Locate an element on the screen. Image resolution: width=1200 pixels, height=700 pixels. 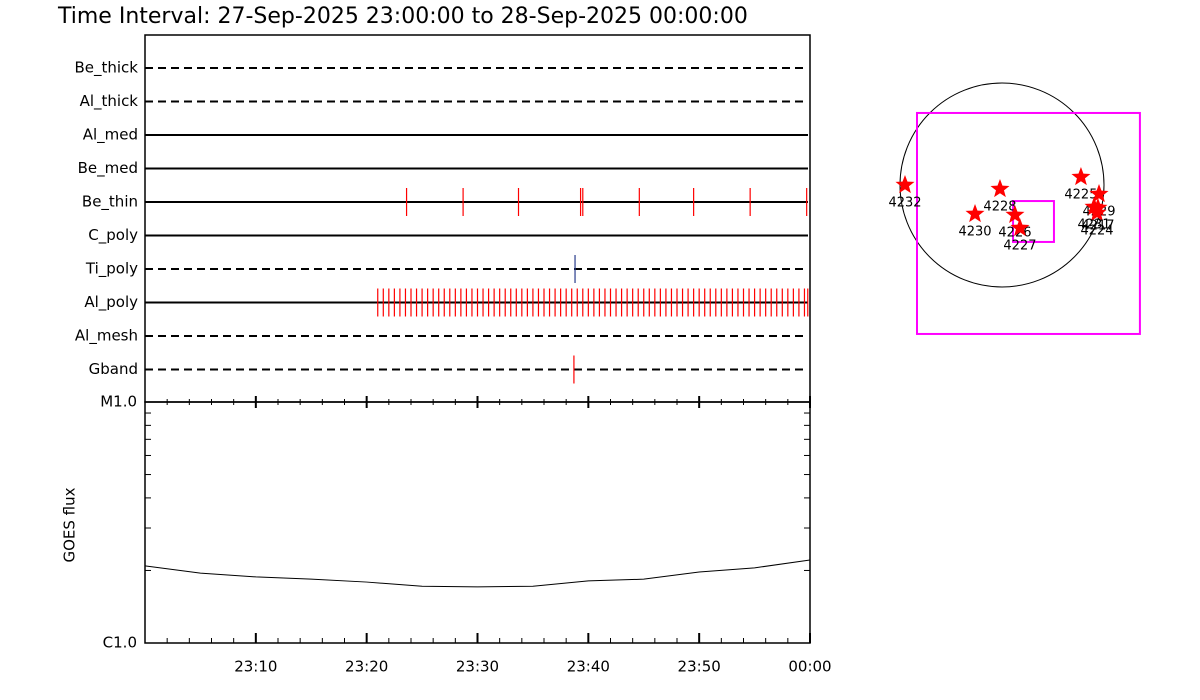
x-tick-label: 23:50 is located at coordinates (699, 667).